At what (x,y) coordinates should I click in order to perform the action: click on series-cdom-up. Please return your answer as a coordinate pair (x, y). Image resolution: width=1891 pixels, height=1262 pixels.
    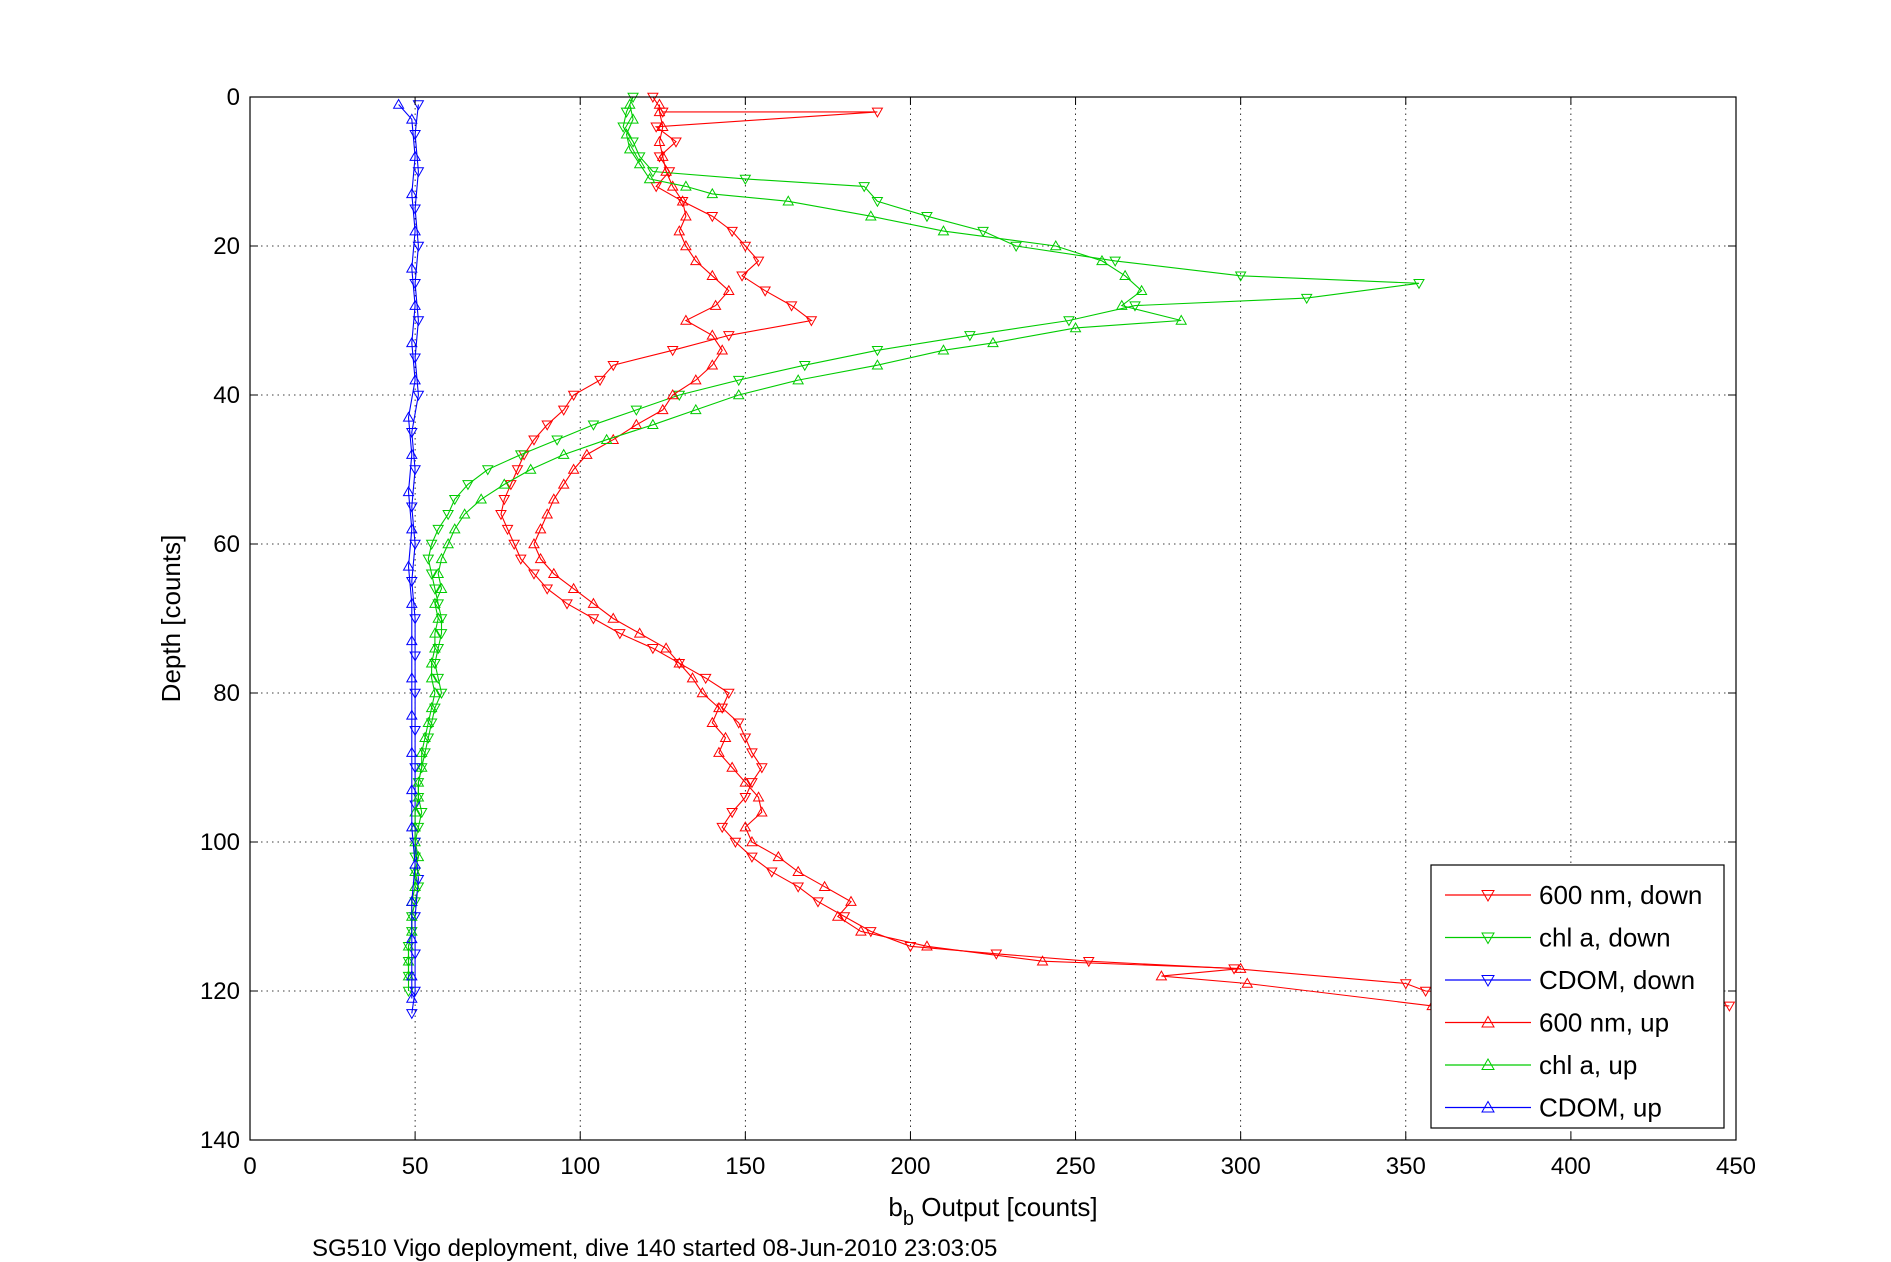
    Looking at the image, I should click on (406, 550).